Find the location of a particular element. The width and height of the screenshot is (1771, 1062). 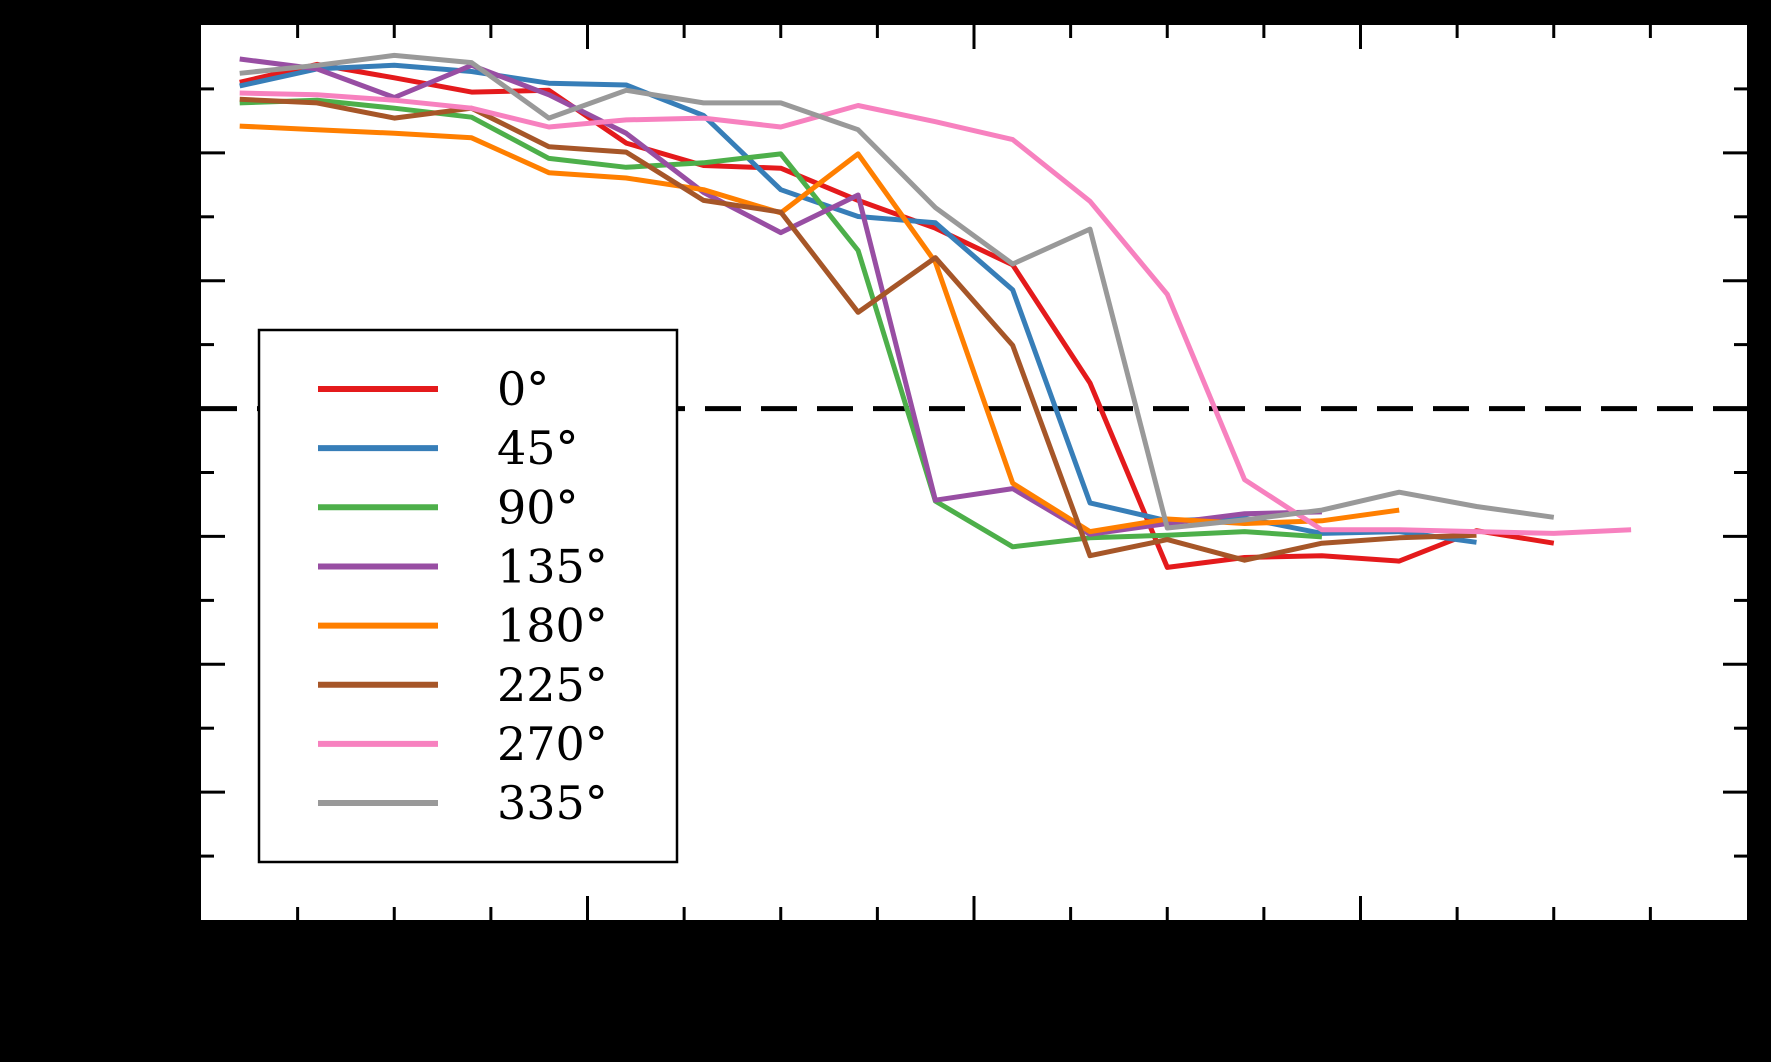

legend-box: 0°45°90°135° 180°225°270°335° is located at coordinates (468, 596).